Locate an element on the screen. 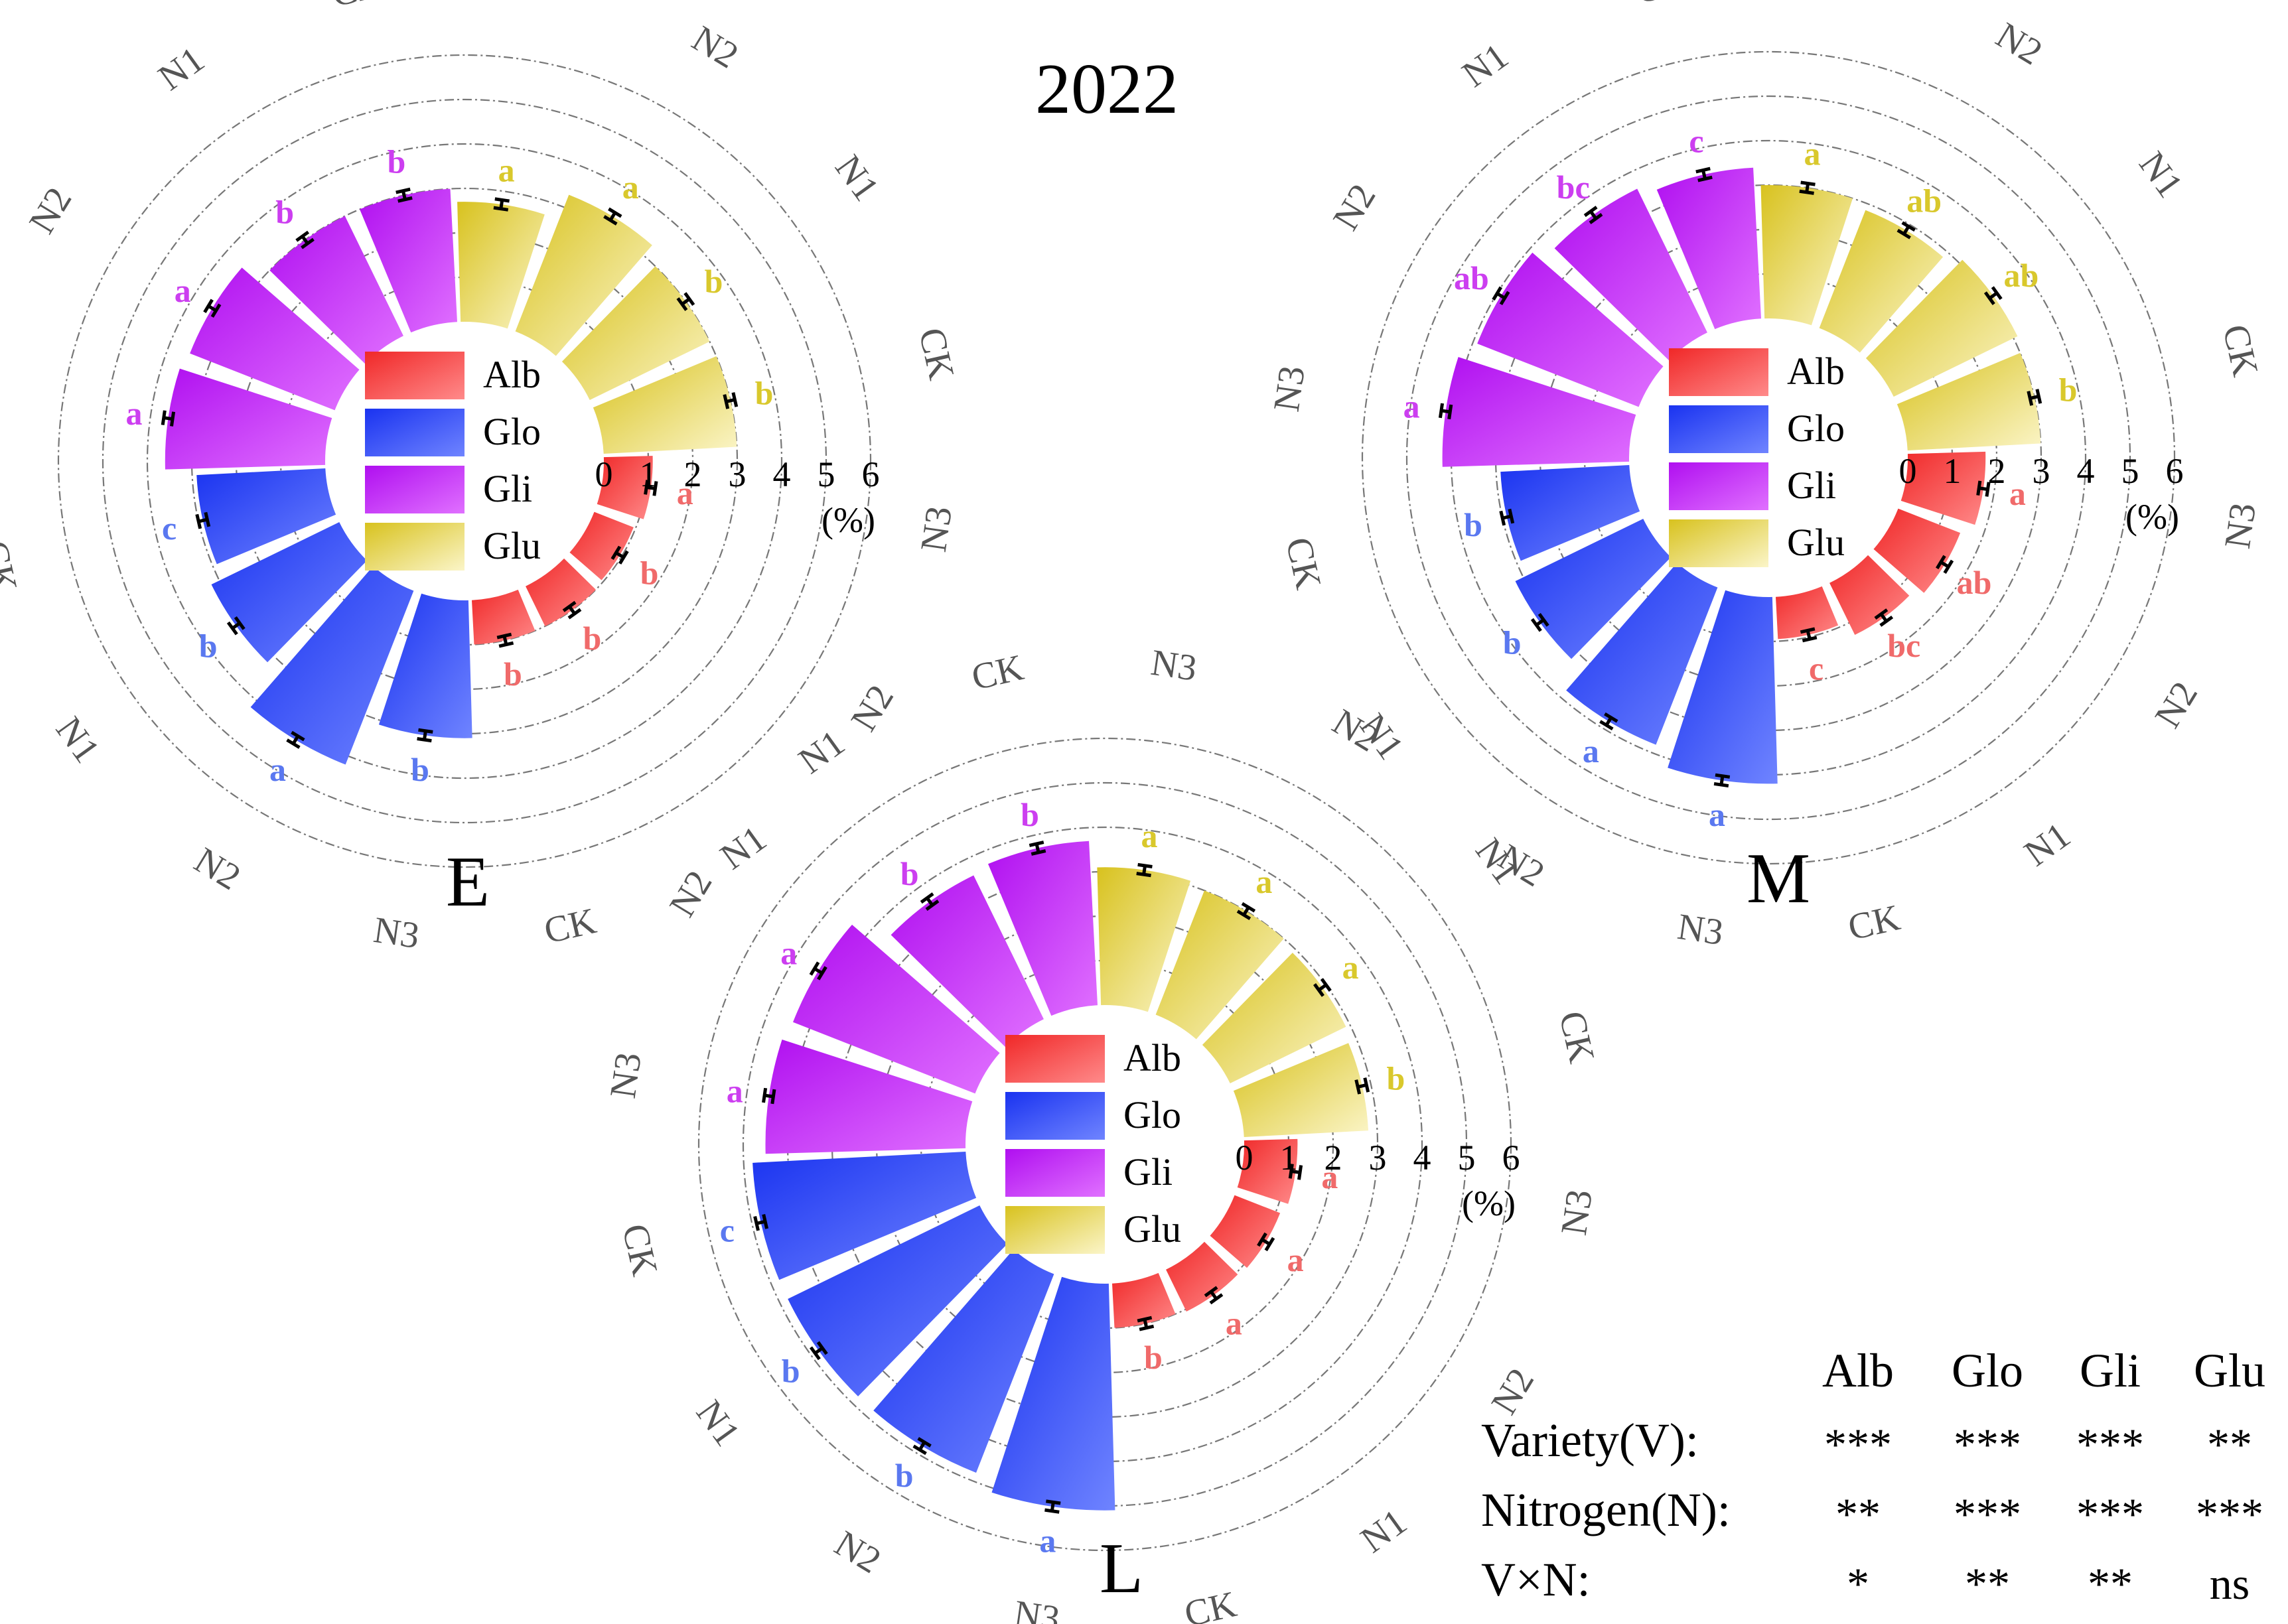  radial-tick-label: 5 is located at coordinates (826, 474).